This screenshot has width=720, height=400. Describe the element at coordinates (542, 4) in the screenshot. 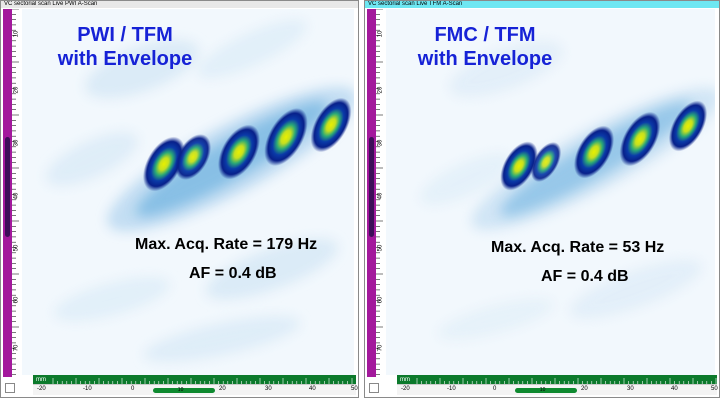

I see `window-title: VC sectorial scan Live TFM A-Scan` at that location.